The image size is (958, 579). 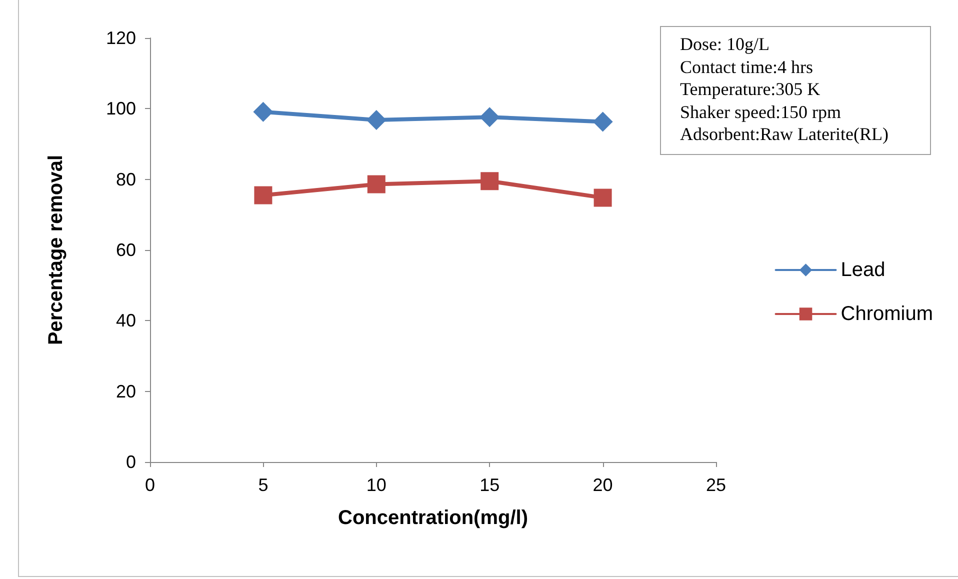 What do you see at coordinates (126, 391) in the screenshot?
I see `y-tick-label: 20` at bounding box center [126, 391].